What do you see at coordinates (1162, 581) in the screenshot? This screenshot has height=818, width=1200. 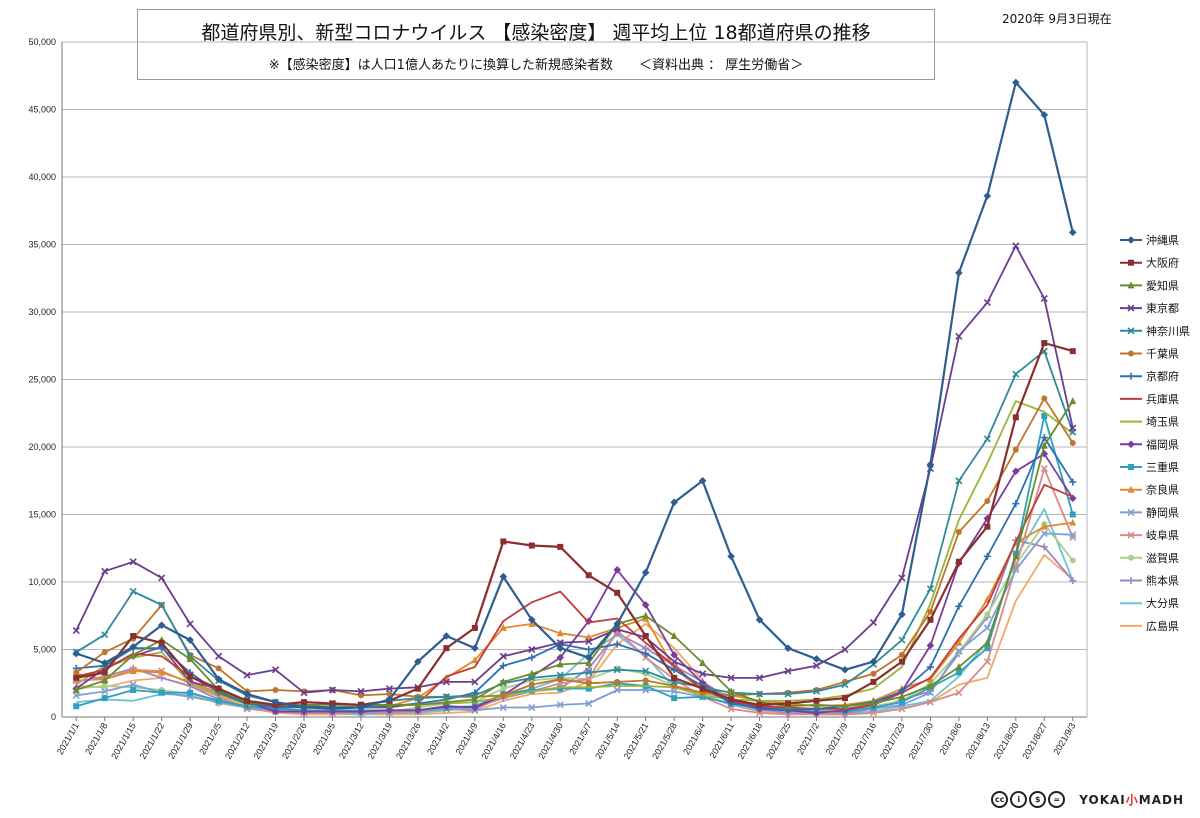 I see `legend-label: 熊本県` at bounding box center [1162, 581].